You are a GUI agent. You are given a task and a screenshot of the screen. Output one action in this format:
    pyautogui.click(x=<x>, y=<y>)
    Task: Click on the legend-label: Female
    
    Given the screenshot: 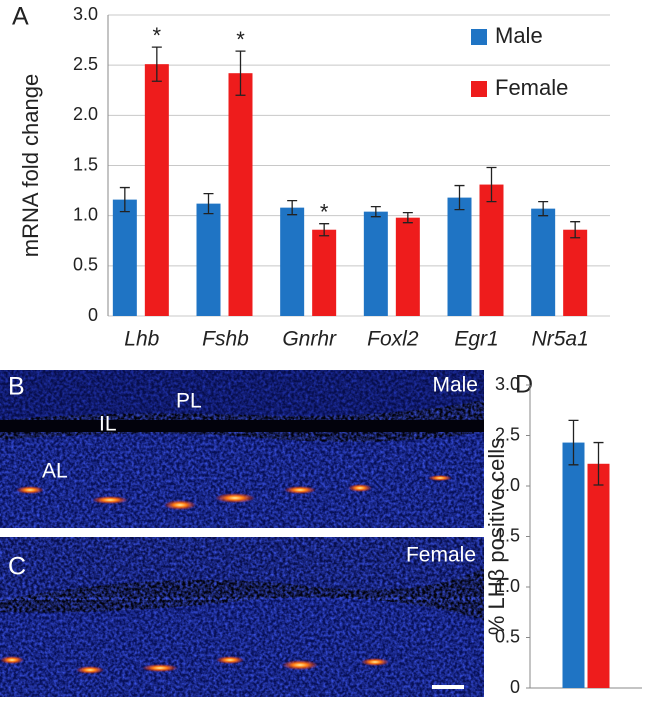 What is the action you would take?
    pyautogui.click(x=531, y=87)
    